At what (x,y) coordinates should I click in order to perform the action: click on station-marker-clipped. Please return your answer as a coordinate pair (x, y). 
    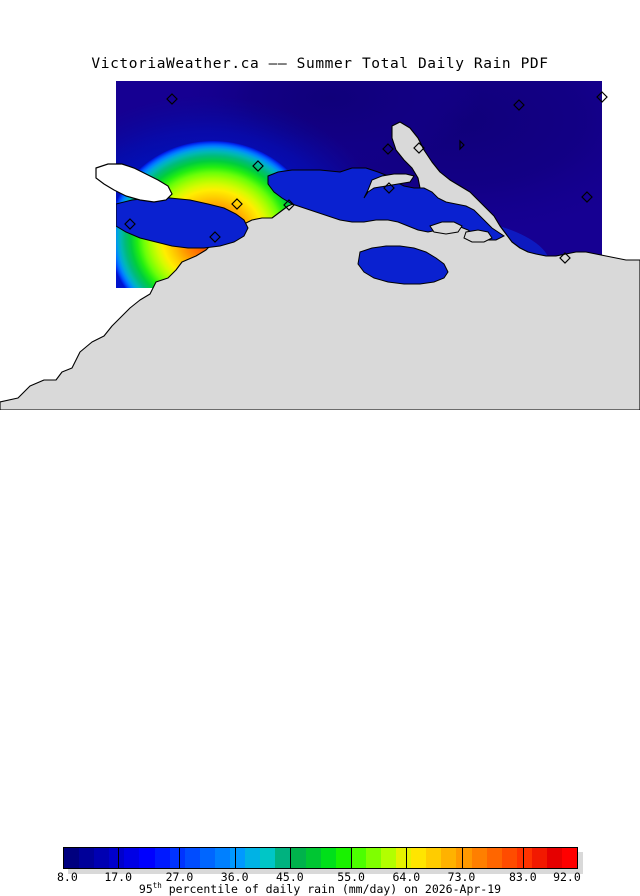
    Looking at the image, I should click on (602, 97).